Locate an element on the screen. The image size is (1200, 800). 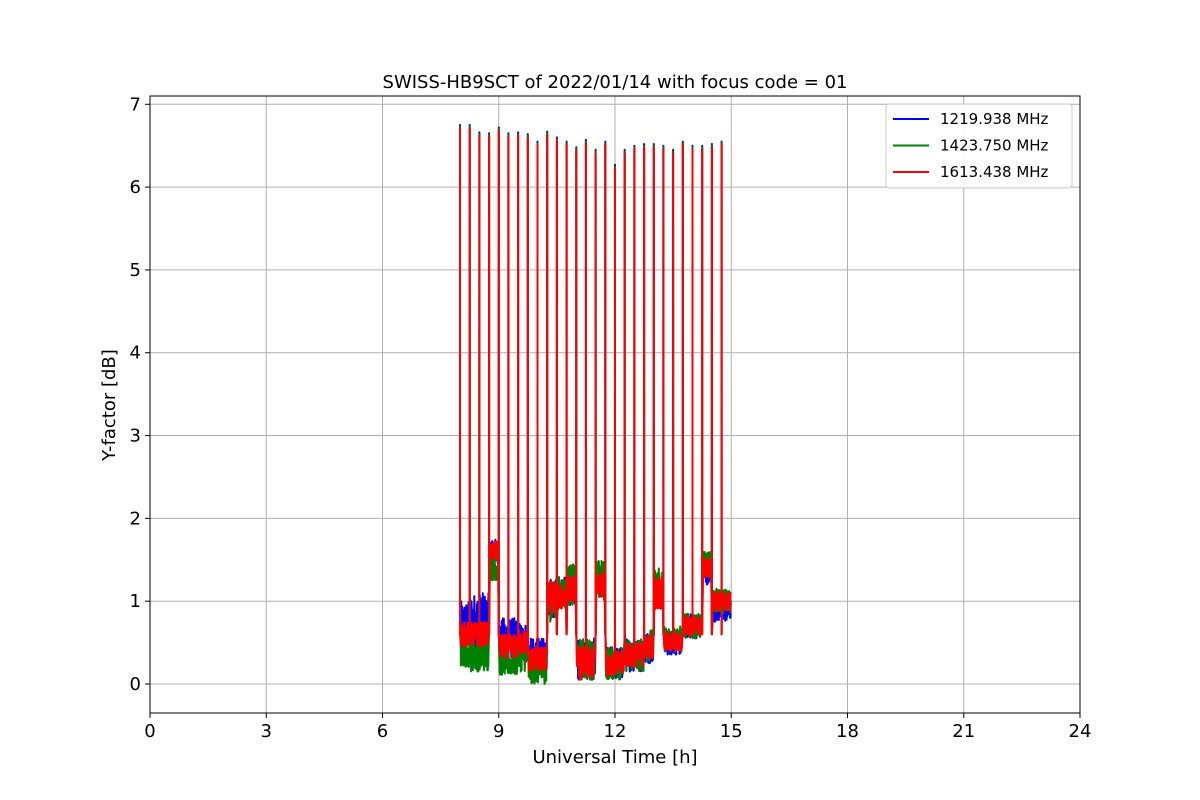
x-tick-label: 3 is located at coordinates (266, 731).